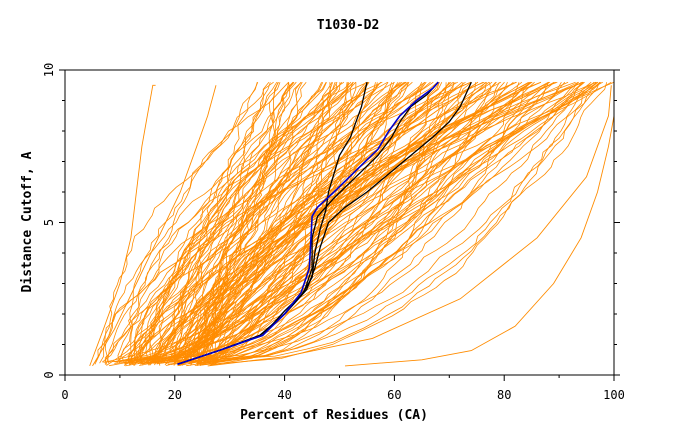 The width and height of the screenshot is (680, 440). I want to click on y-tick-label: 10, so click(49, 70).